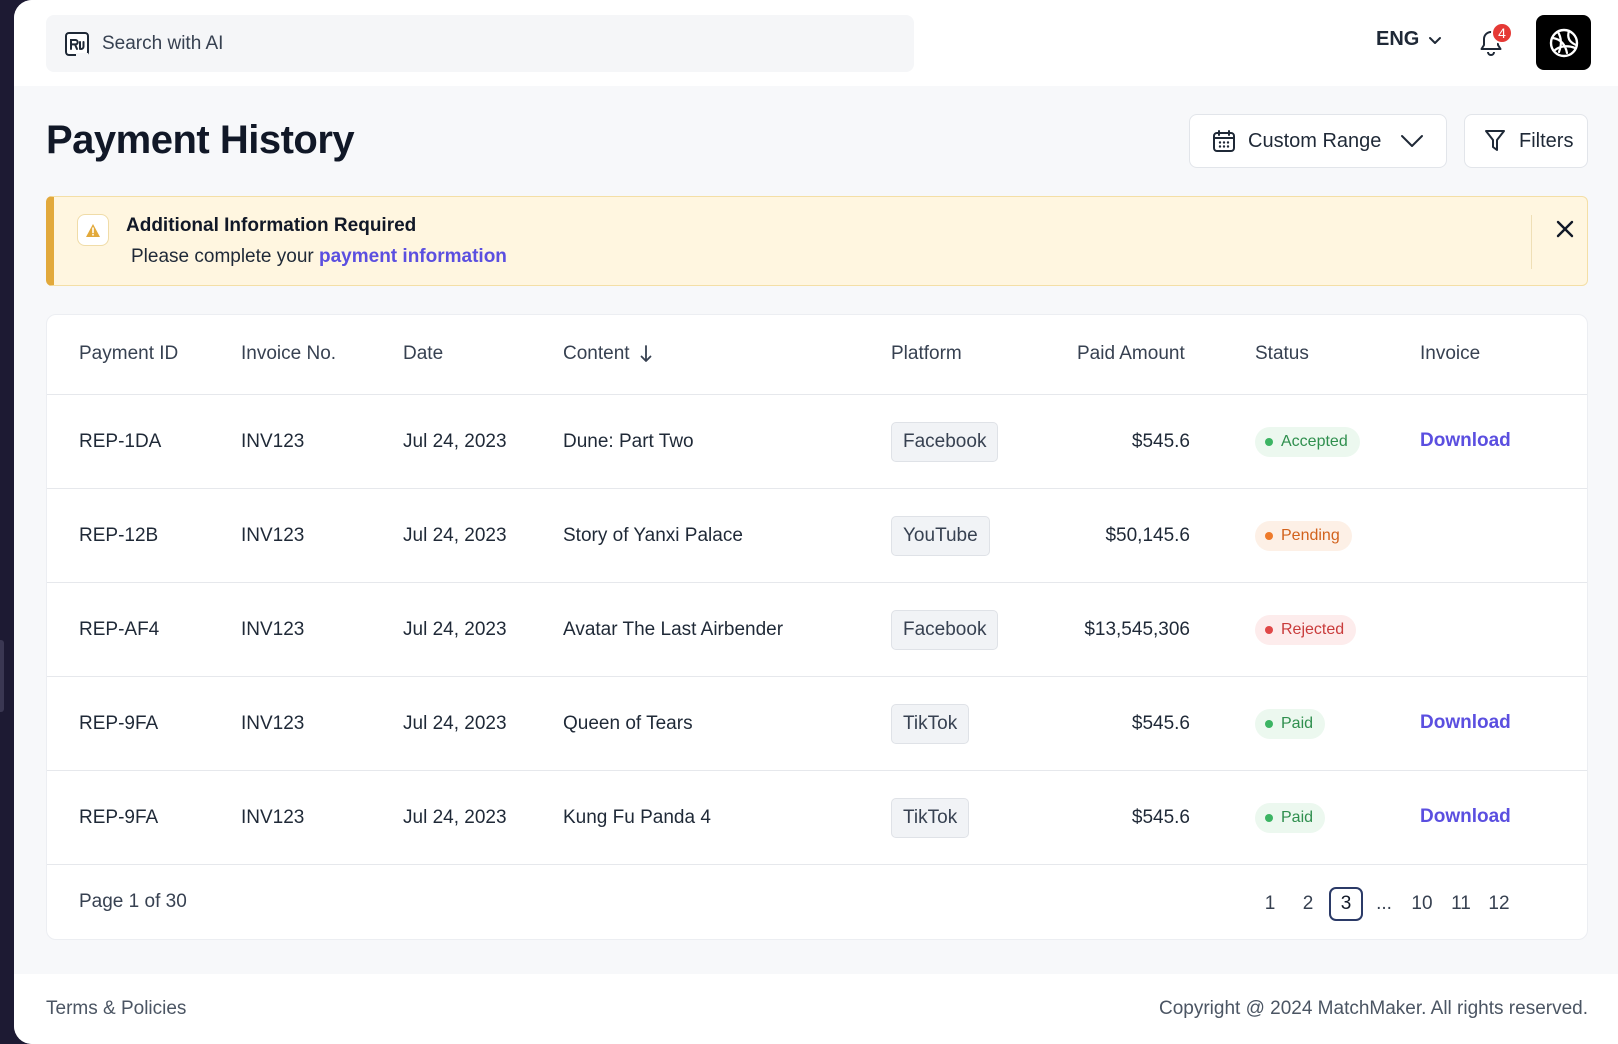 Image resolution: width=1618 pixels, height=1044 pixels. Describe the element at coordinates (1315, 140) in the screenshot. I see `custom-range-label: Custom Range` at that location.